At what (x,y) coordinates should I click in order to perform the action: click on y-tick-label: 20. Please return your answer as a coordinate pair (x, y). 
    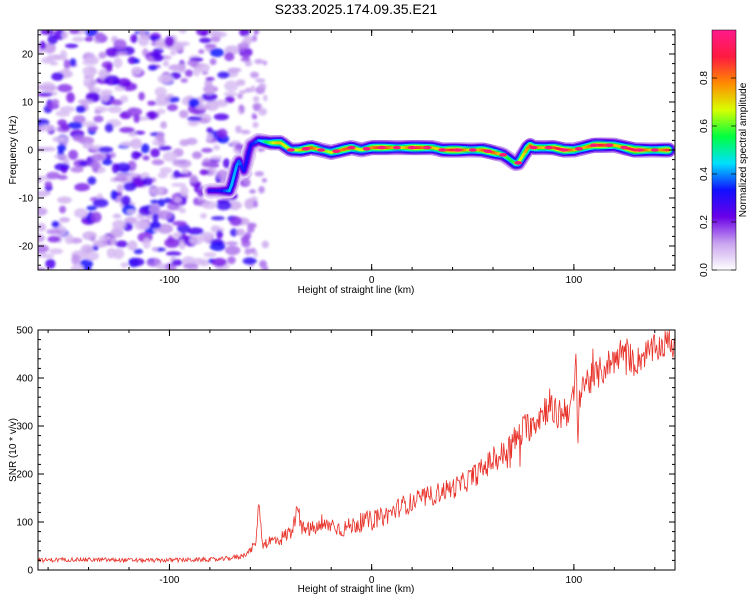
    Looking at the image, I should click on (28, 55).